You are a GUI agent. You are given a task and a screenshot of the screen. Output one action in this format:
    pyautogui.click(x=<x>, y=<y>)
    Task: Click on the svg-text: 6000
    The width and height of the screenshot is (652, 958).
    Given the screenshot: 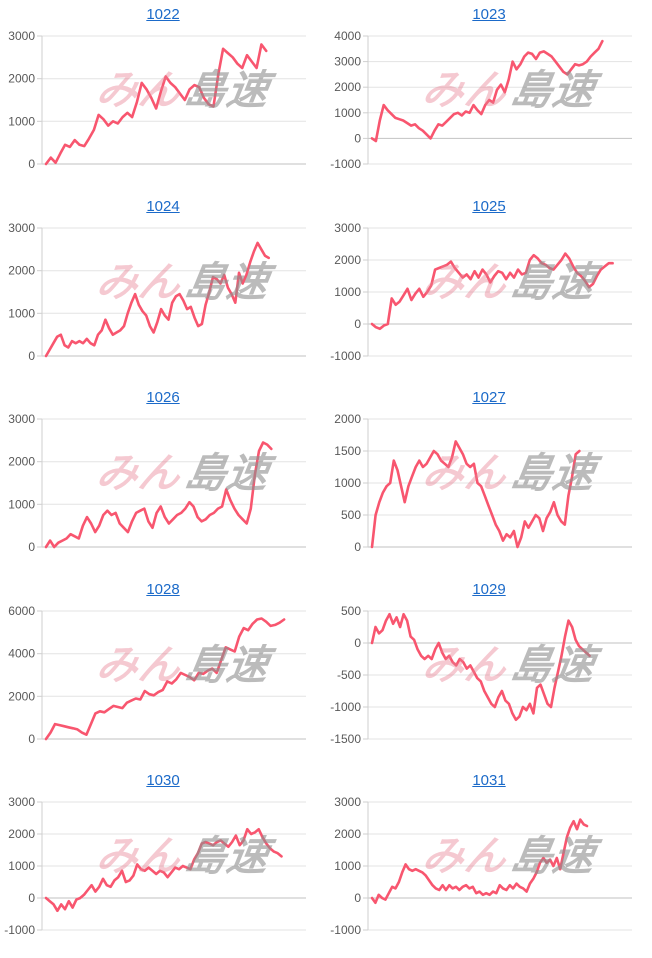 What is the action you would take?
    pyautogui.click(x=21, y=611)
    